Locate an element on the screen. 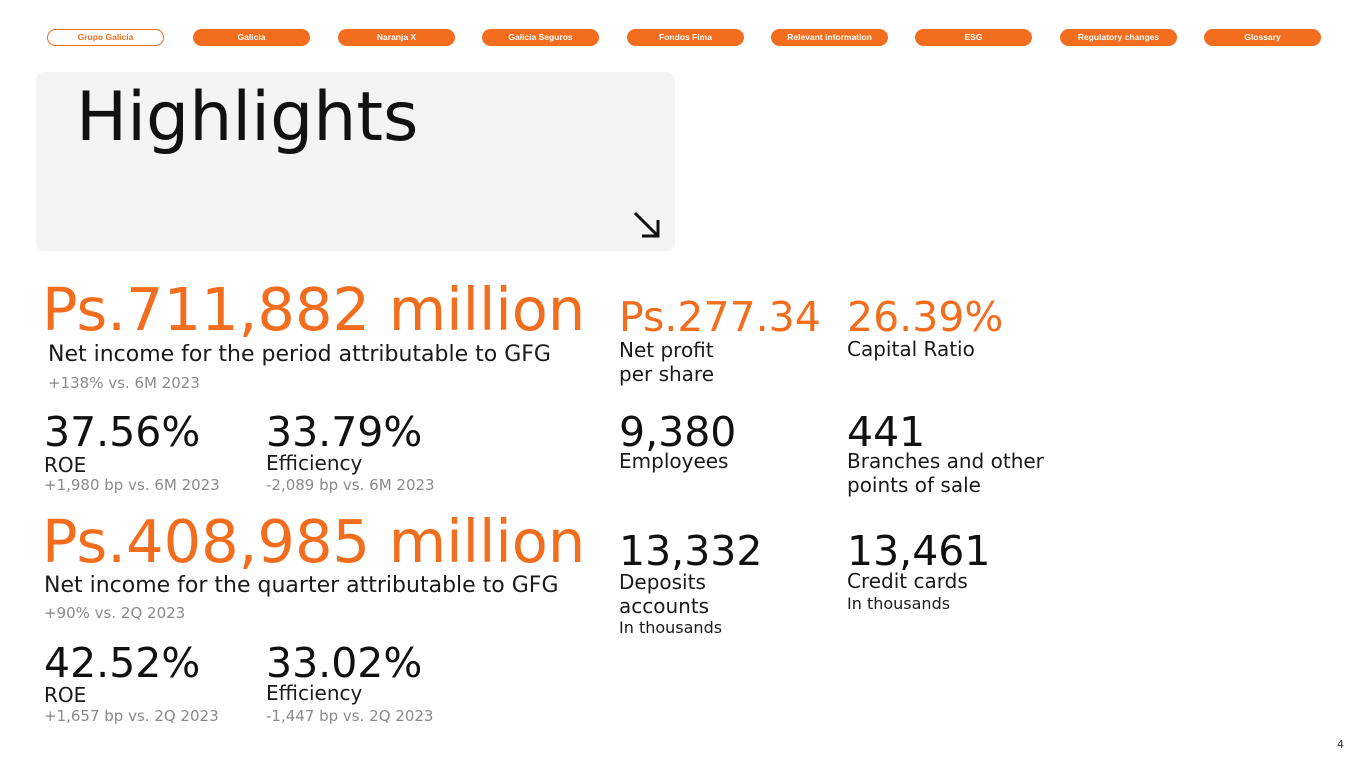 The image size is (1365, 768). stat-value: 13,332 is located at coordinates (691, 551).